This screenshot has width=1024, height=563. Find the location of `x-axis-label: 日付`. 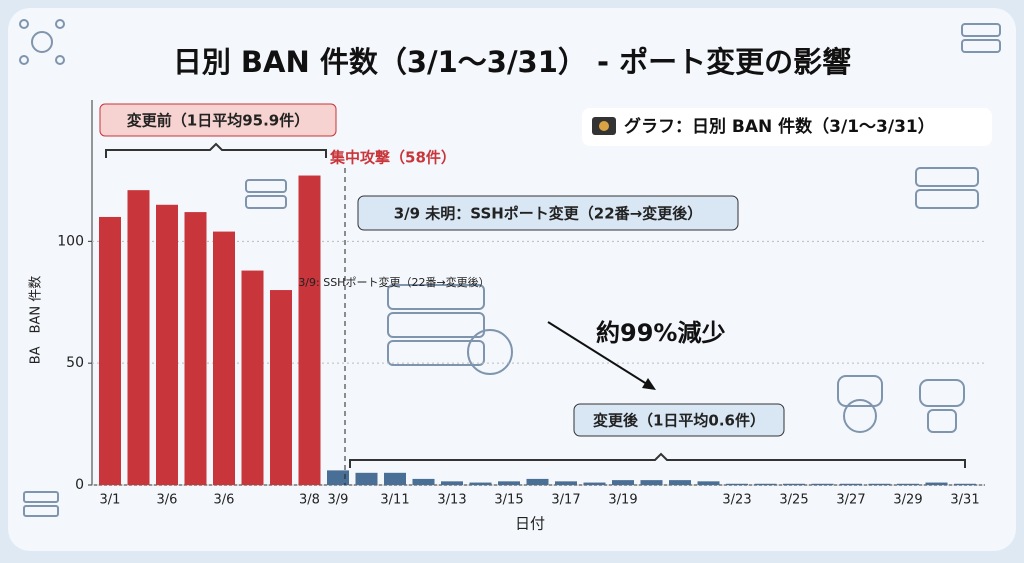

x-axis-label: 日付 is located at coordinates (530, 524).